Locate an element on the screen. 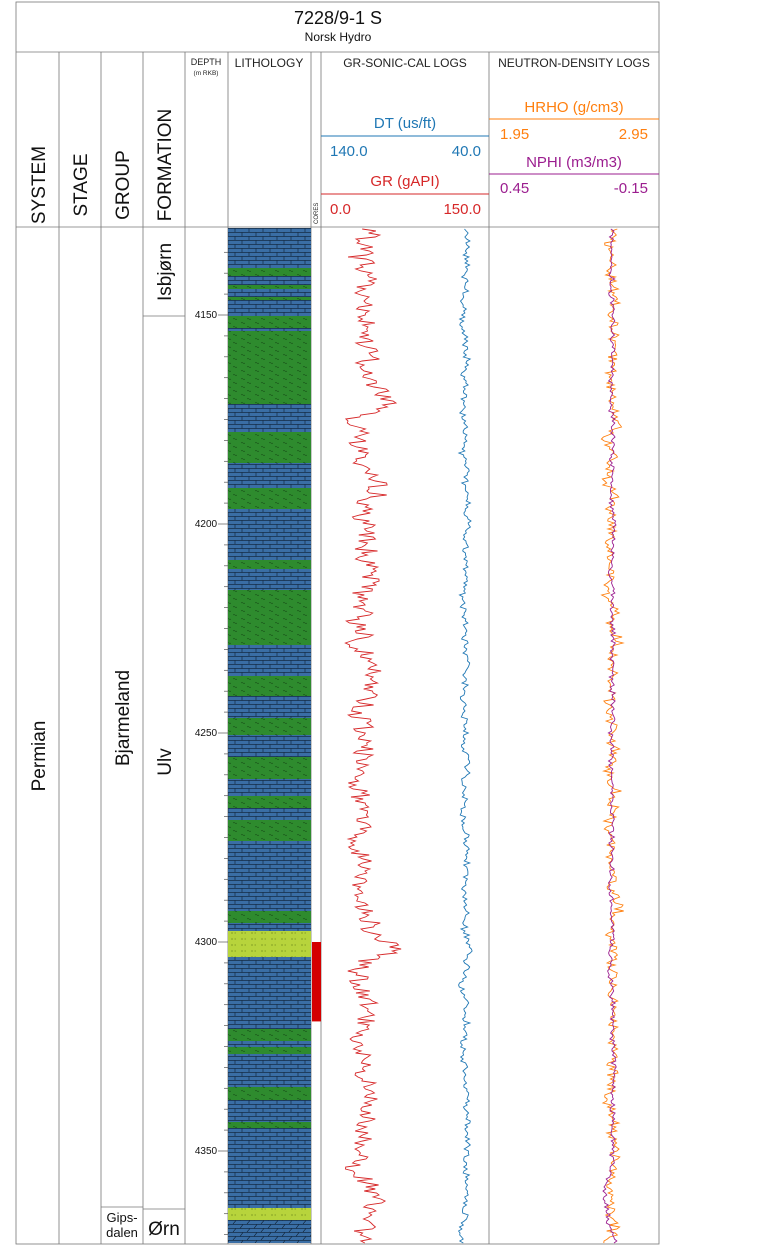 The width and height of the screenshot is (760, 1253). depth-label-4350: 4350 is located at coordinates (206, 1151).